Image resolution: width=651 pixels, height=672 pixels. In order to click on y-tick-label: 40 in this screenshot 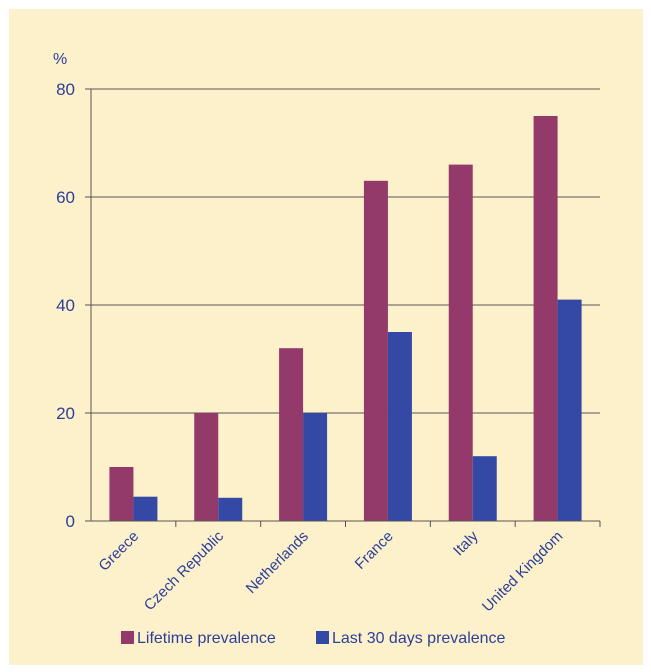, I will do `click(65, 305)`.